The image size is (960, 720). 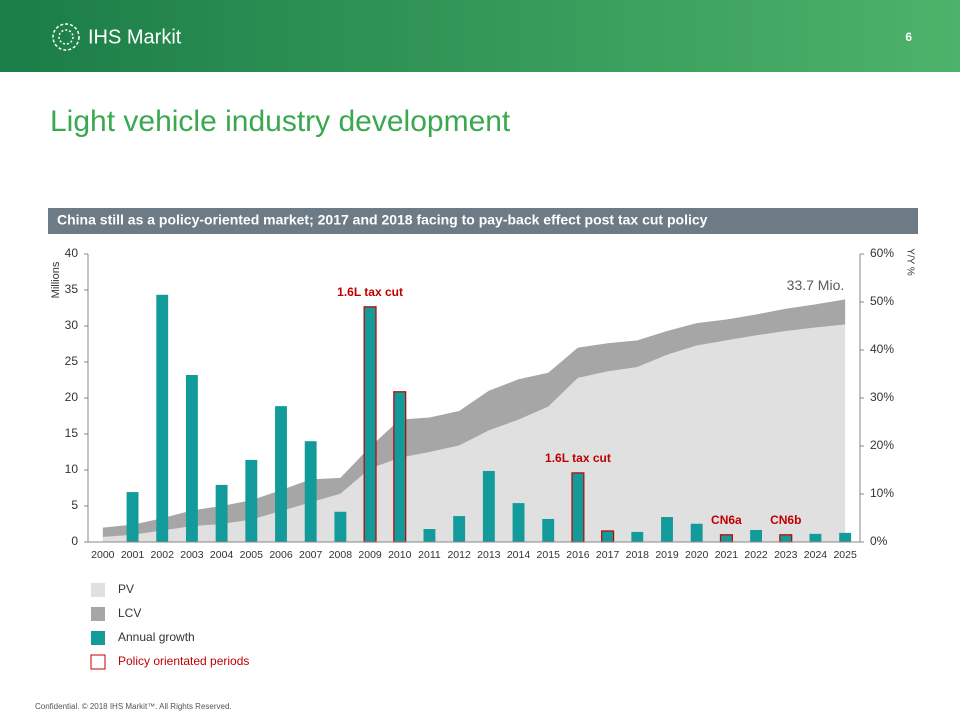 What do you see at coordinates (72, 289) in the screenshot?
I see `y-tick-label: 35` at bounding box center [72, 289].